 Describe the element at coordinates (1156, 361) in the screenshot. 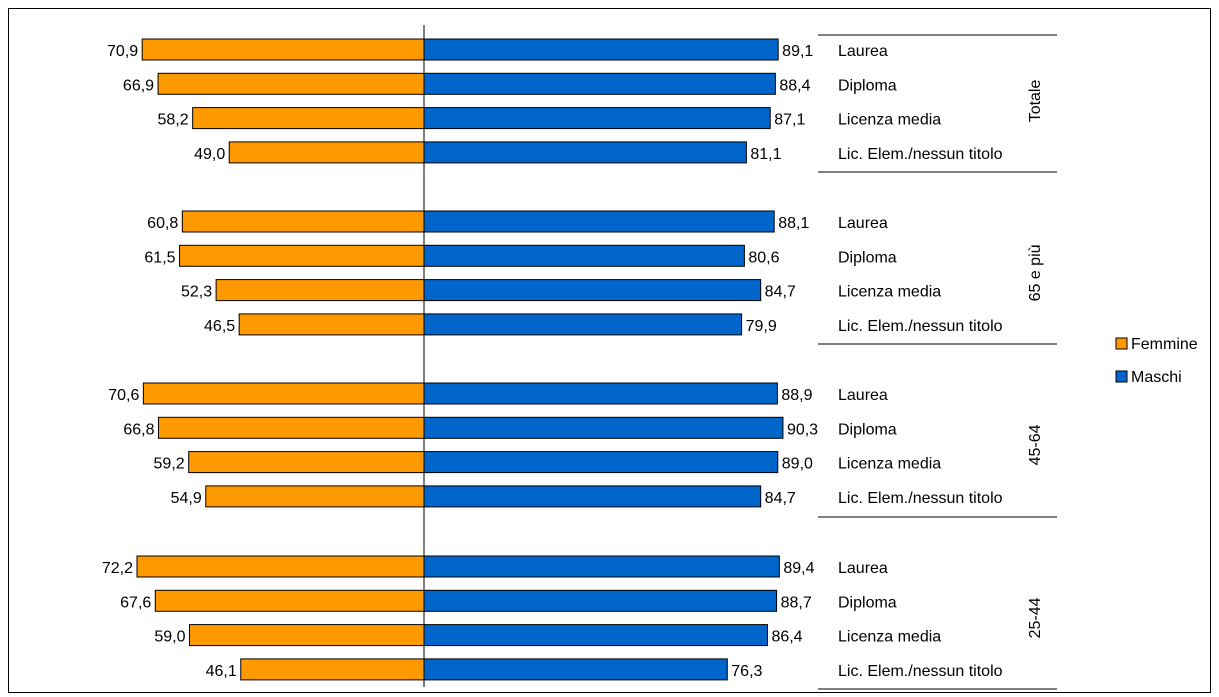

I see `legend: Femmine Maschi` at that location.